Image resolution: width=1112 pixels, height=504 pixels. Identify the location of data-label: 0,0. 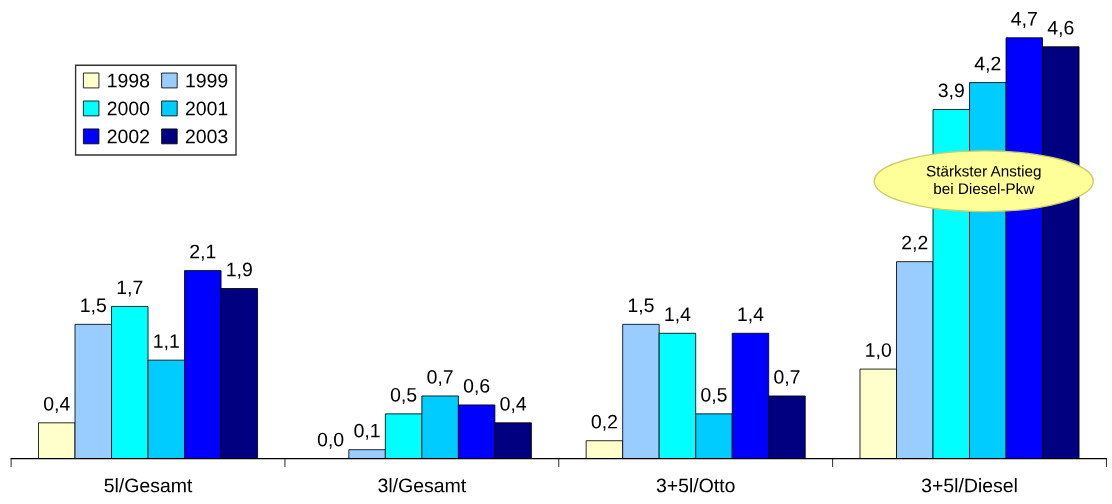
(330, 440).